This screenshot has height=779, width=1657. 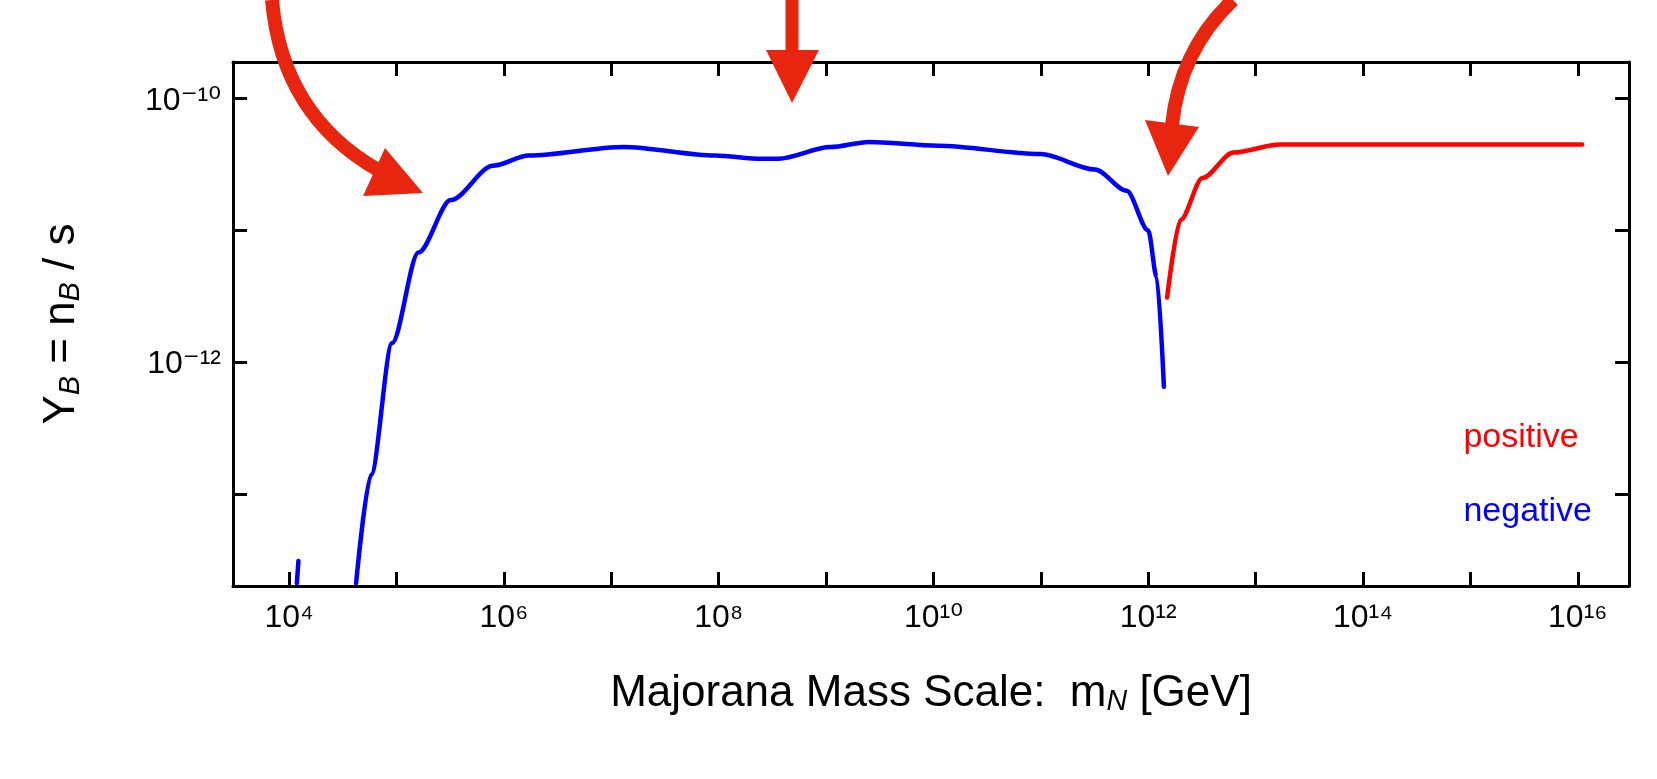 What do you see at coordinates (1578, 616) in the screenshot?
I see `x-tick-label: 10¹⁶` at bounding box center [1578, 616].